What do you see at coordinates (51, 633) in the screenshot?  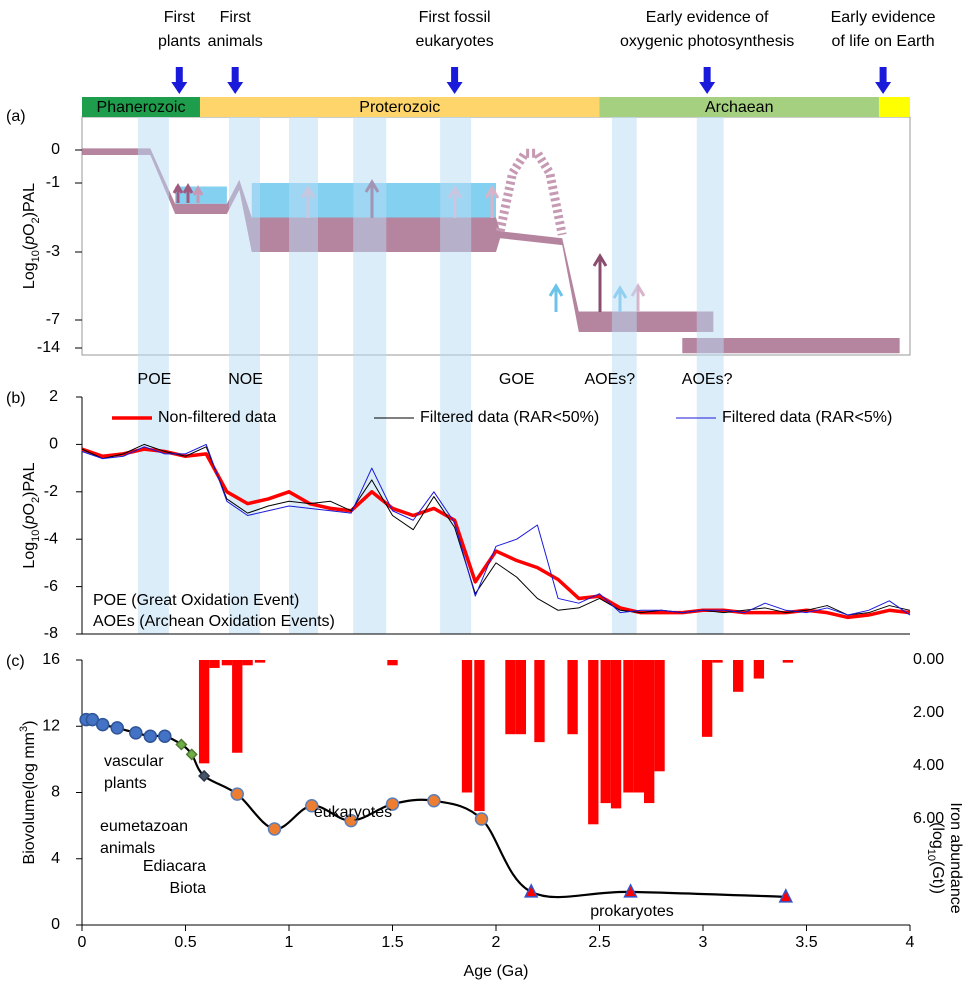 I see `y-tick-label: -8` at bounding box center [51, 633].